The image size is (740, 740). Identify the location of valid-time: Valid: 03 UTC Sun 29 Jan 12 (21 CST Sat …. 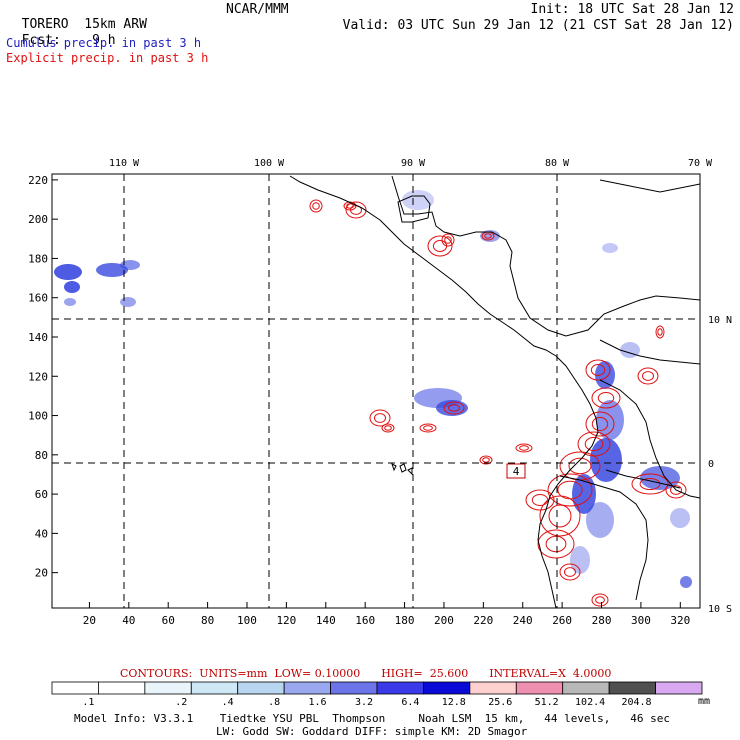
(538, 25).